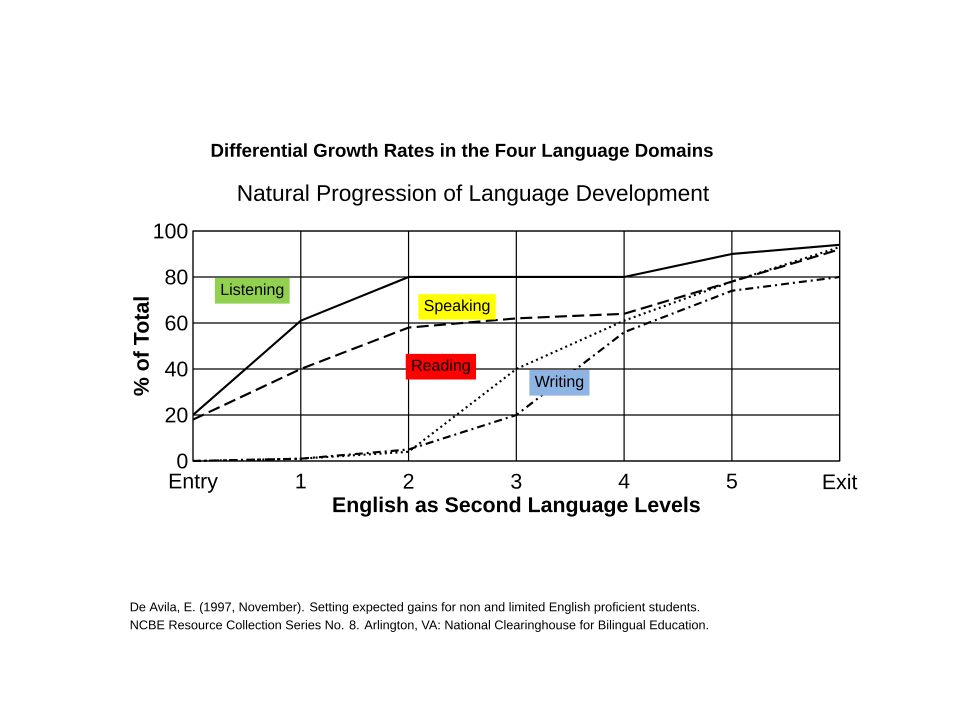 The height and width of the screenshot is (720, 960). I want to click on series-label: Reading, so click(441, 366).